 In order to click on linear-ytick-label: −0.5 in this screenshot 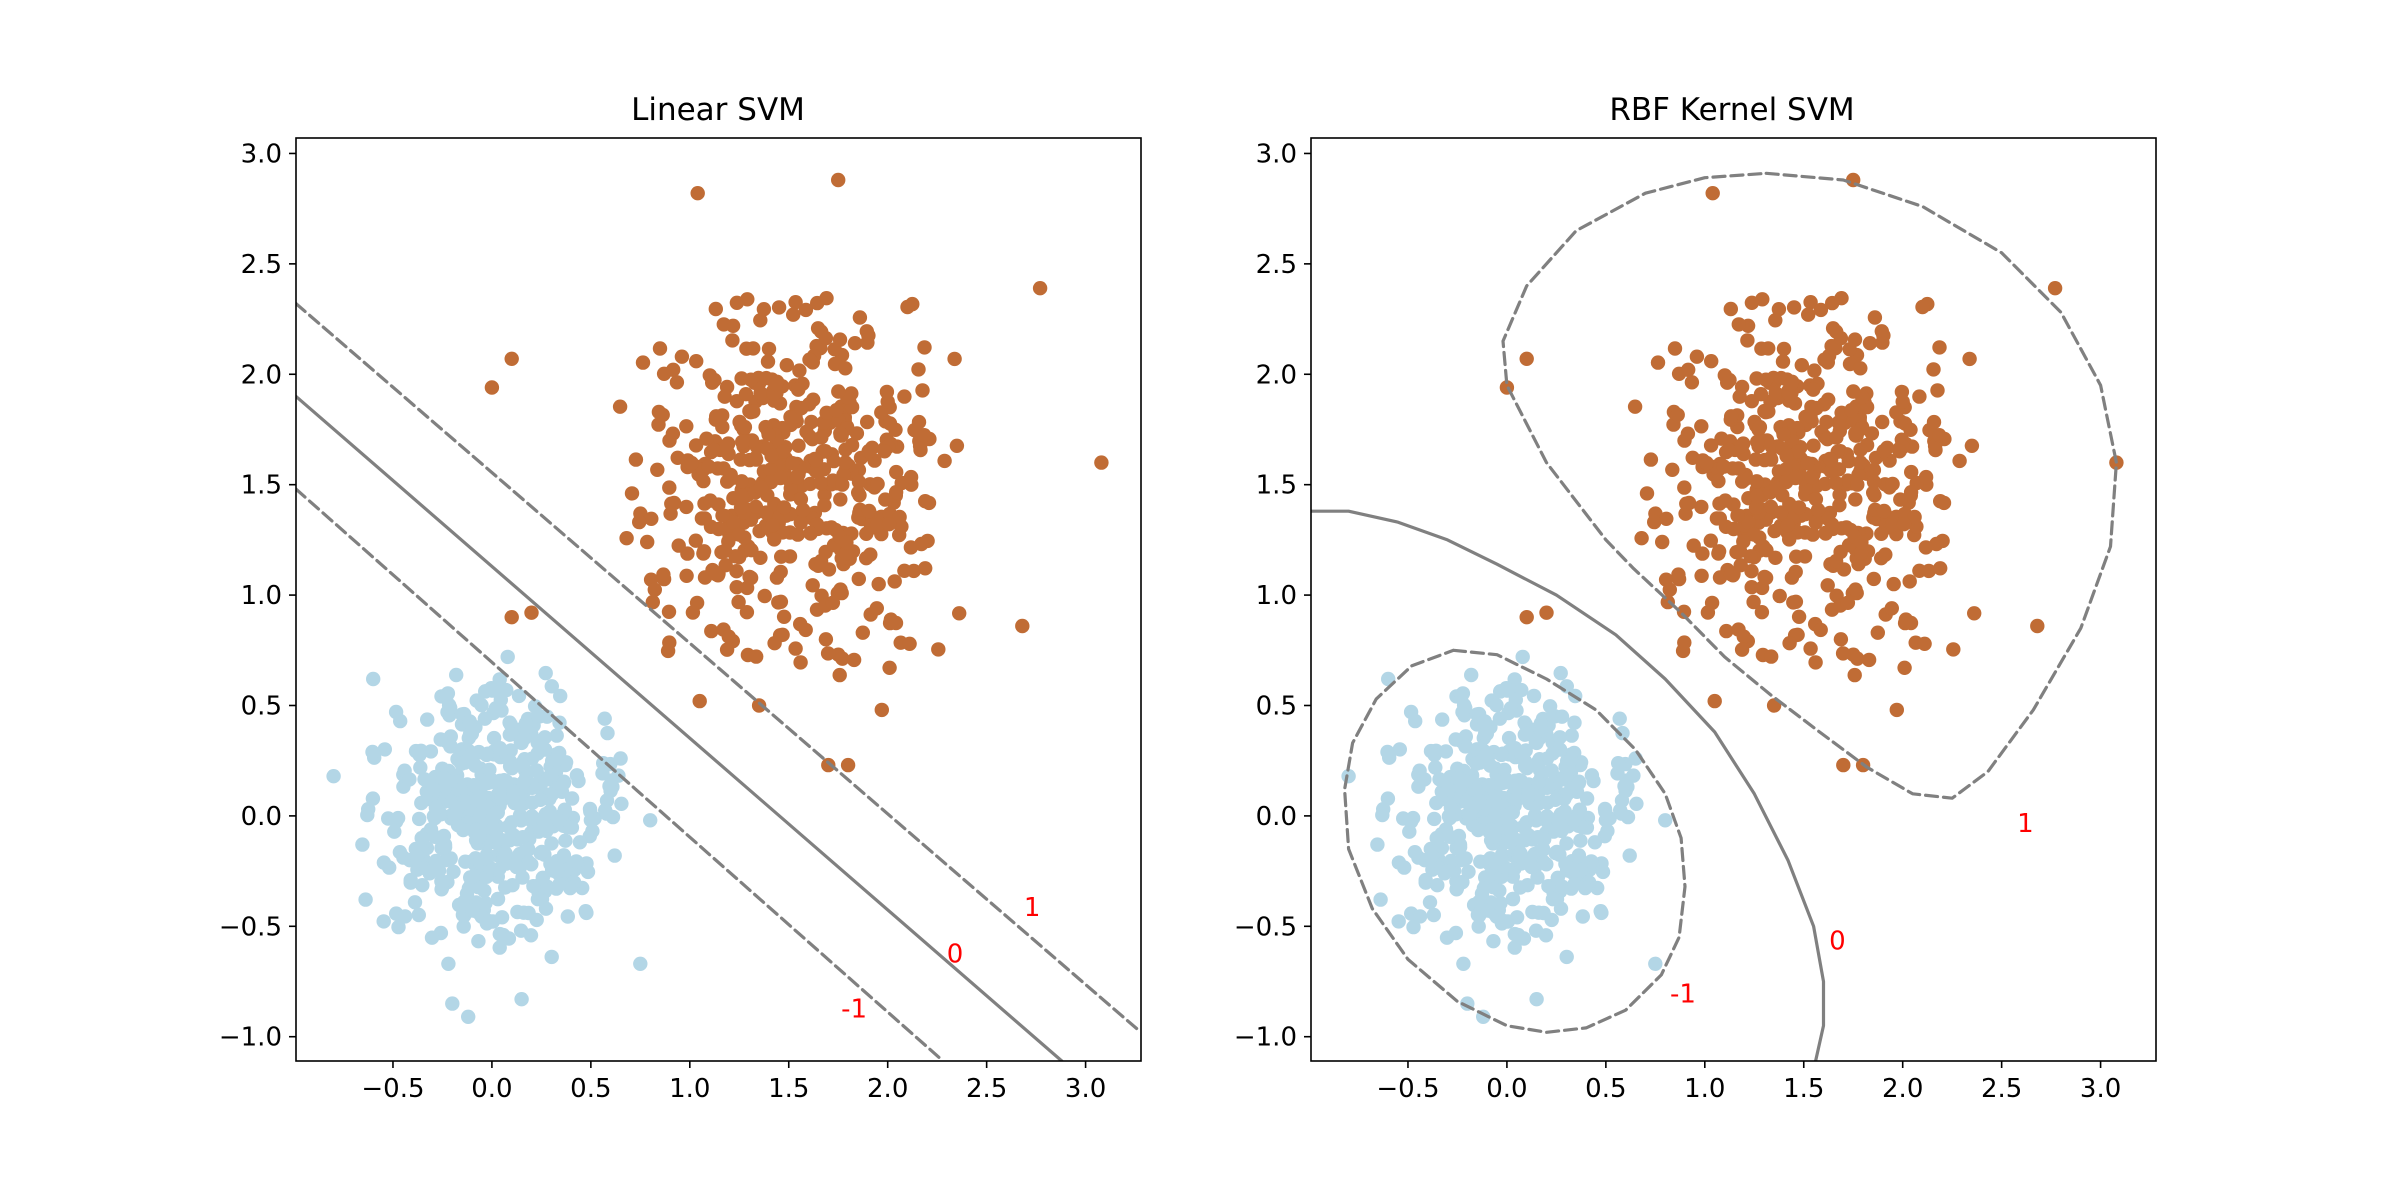, I will do `click(250, 927)`.